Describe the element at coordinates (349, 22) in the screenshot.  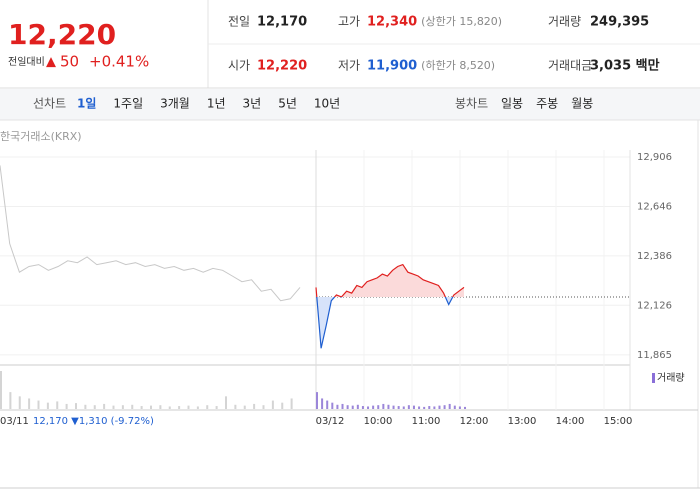
I see `stat-label: 고가` at that location.